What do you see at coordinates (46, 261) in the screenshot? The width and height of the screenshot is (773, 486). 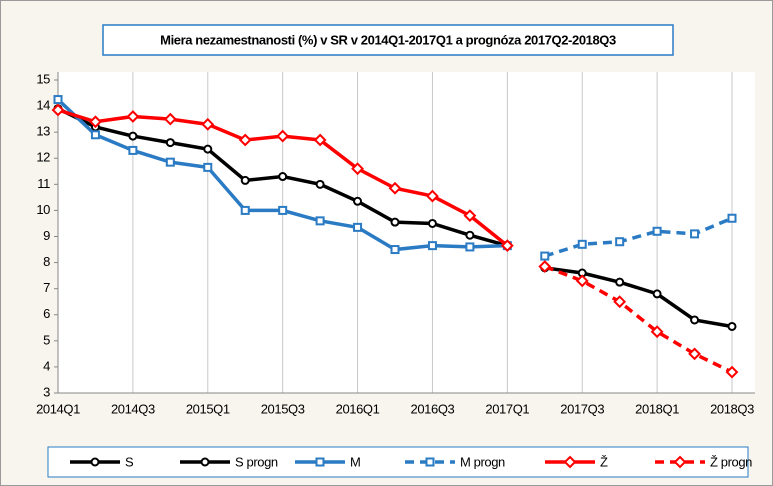 I see `y-tick-label: 8` at bounding box center [46, 261].